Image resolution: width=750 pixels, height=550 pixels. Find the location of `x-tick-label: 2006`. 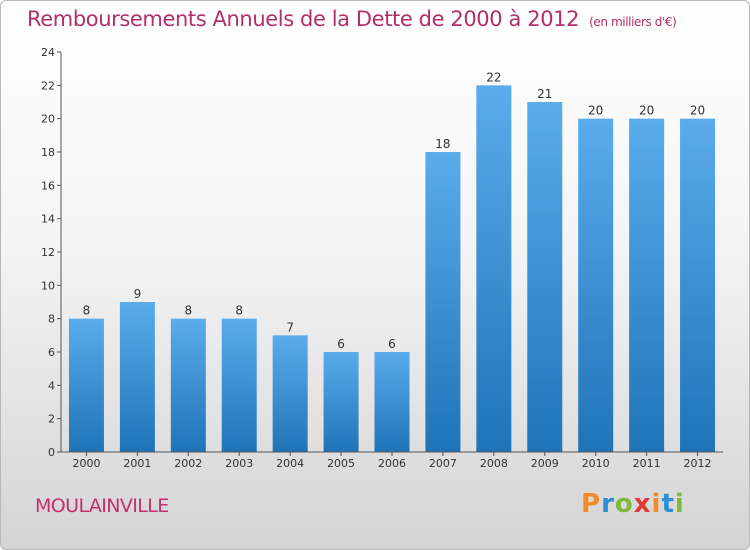

x-tick-label: 2006 is located at coordinates (392, 463).